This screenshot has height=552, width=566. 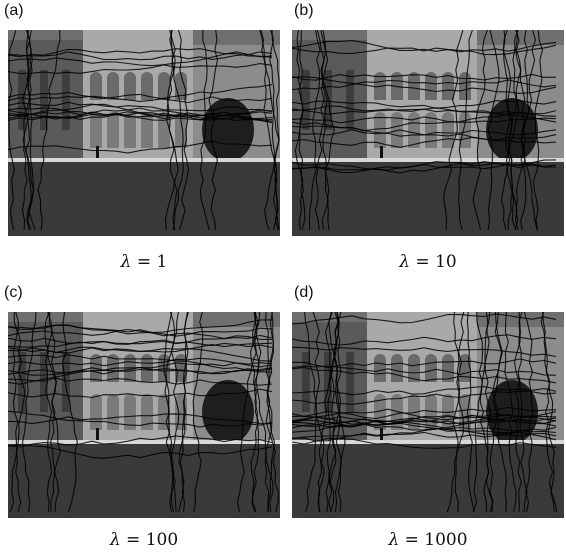 I want to click on panel-label-d: (d), so click(x=304, y=292).